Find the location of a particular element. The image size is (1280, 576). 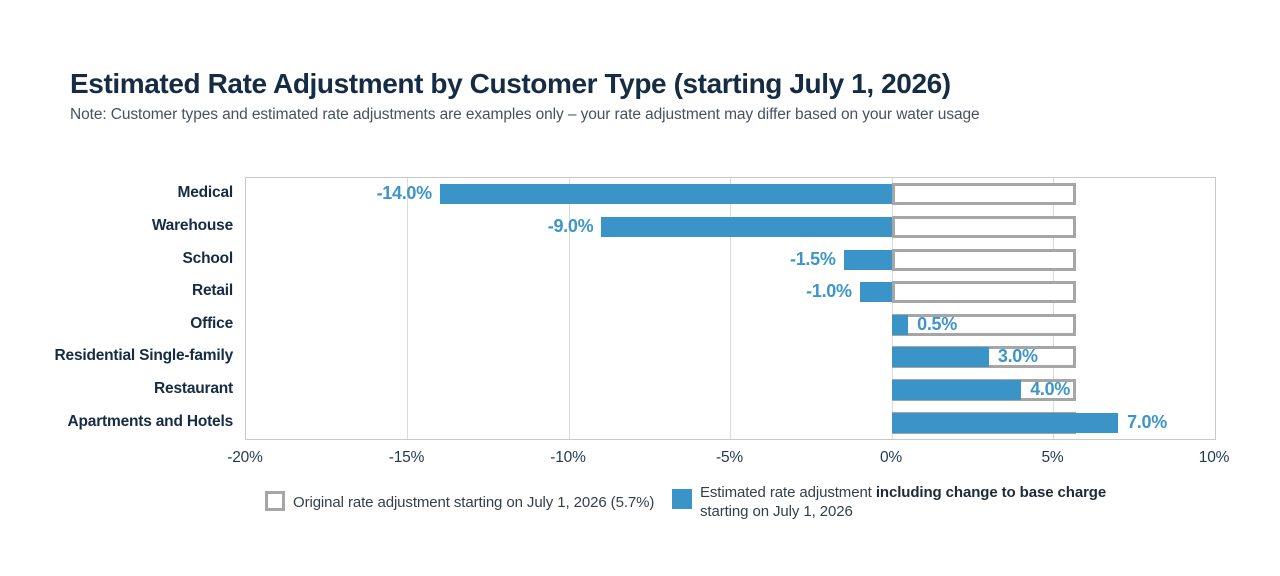

category-label: Apartments and Hotels is located at coordinates (150, 421).